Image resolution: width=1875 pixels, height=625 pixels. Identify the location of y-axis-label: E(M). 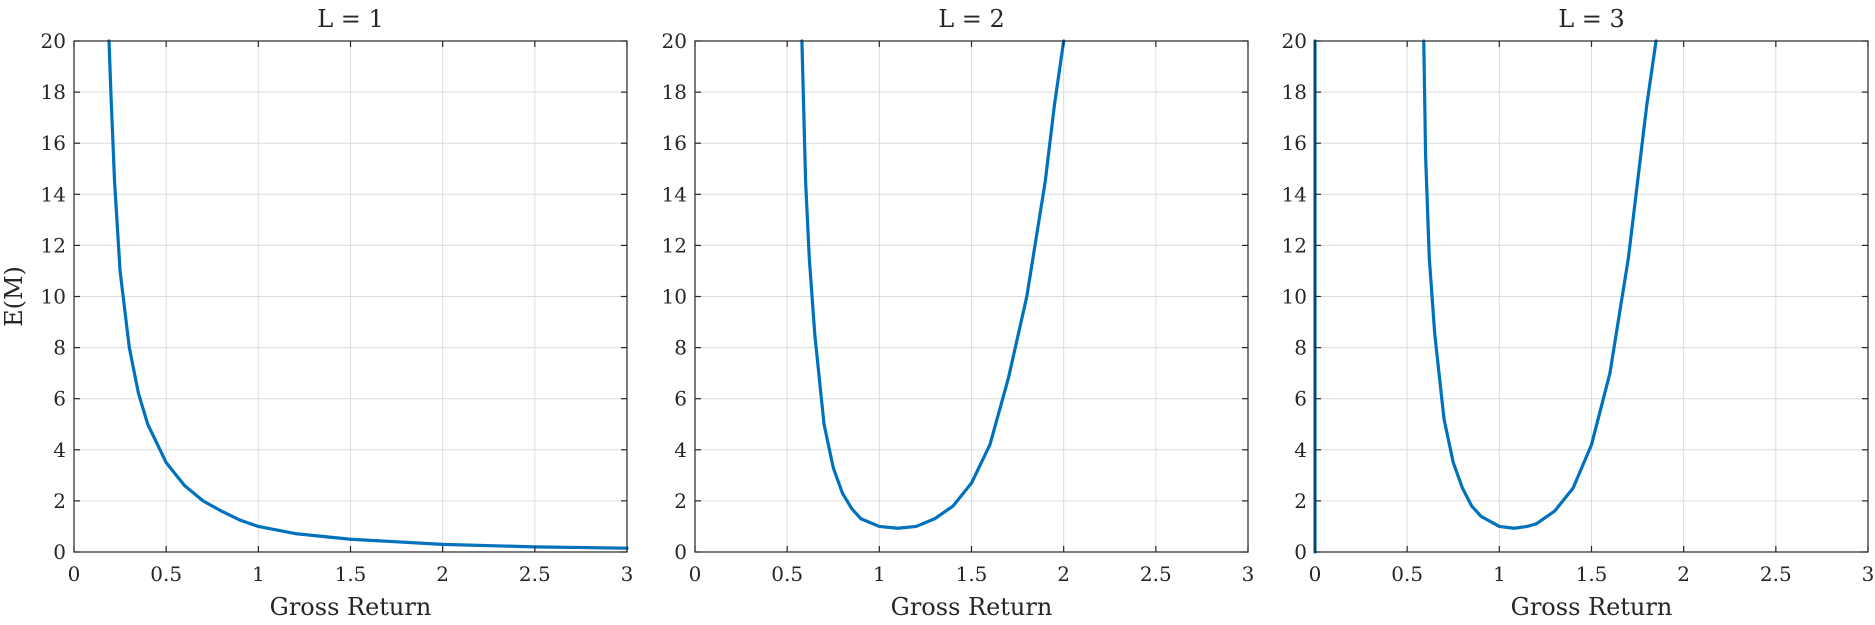
(14, 296).